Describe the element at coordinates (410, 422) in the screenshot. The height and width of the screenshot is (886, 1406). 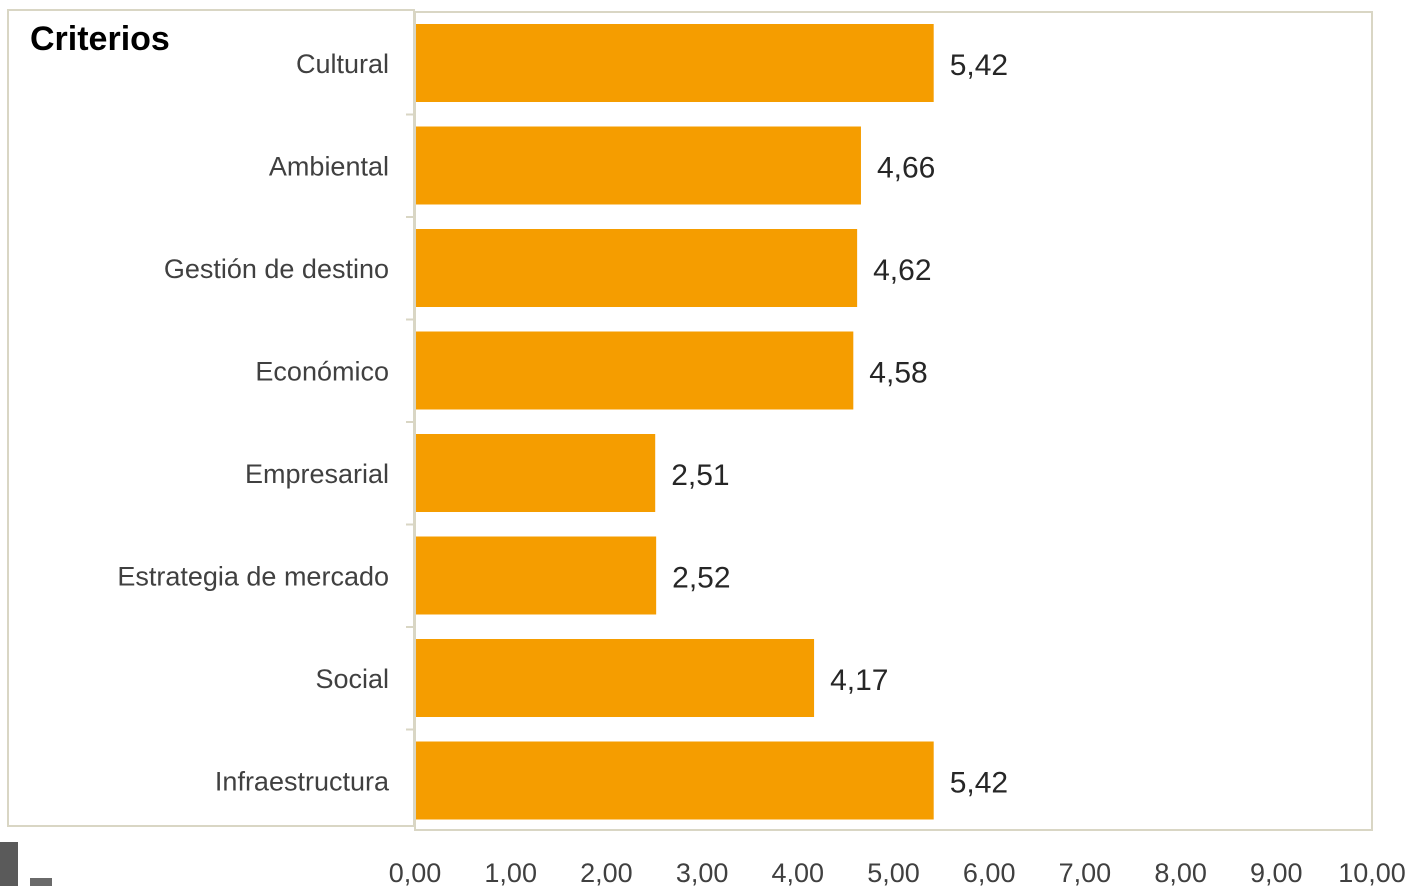
I see `category-ticks` at that location.